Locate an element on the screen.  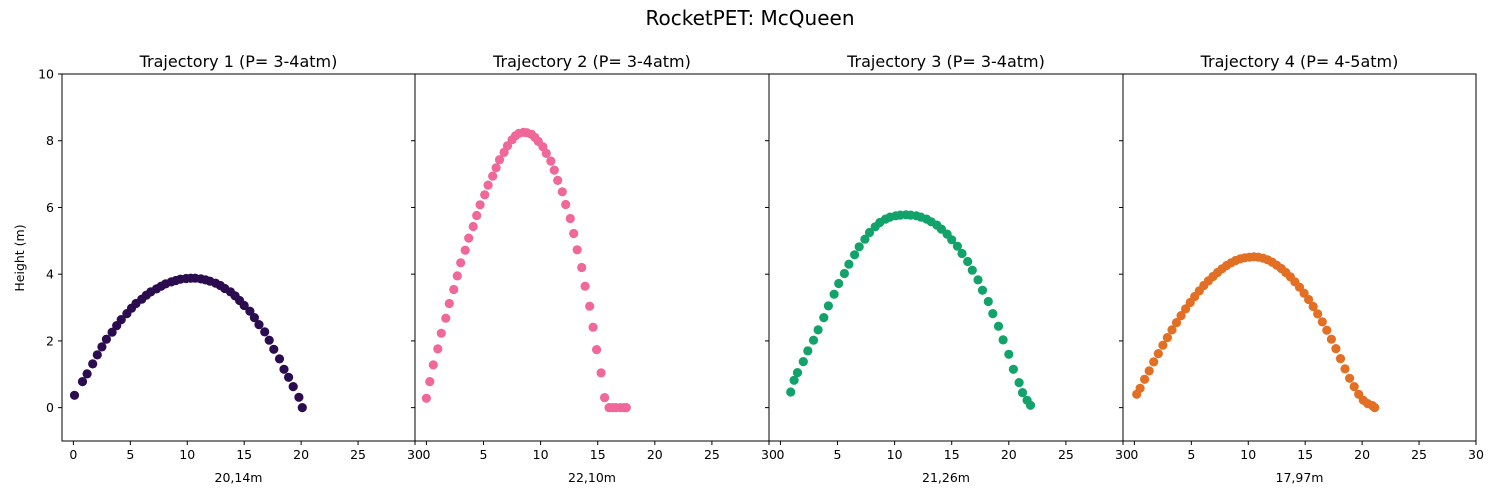
x-axis-label: 17,97m is located at coordinates (1300, 477).